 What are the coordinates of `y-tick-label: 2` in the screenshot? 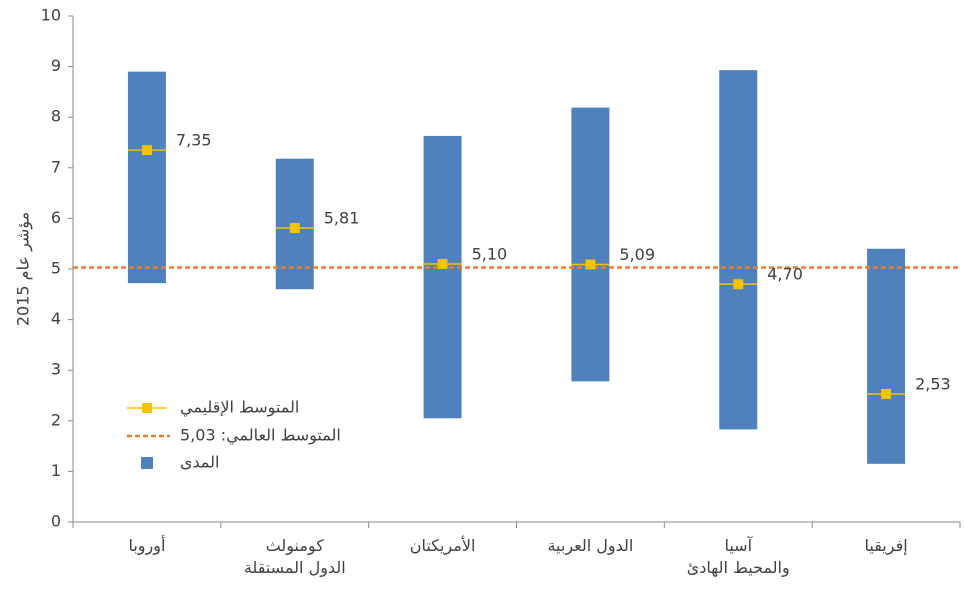 It's located at (56, 419).